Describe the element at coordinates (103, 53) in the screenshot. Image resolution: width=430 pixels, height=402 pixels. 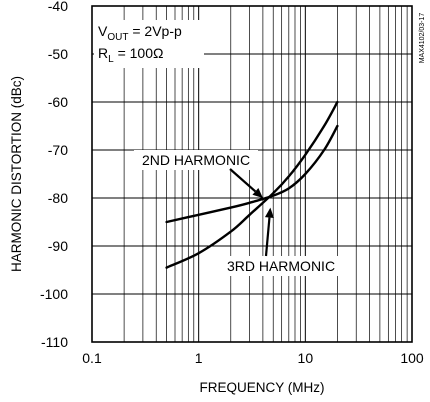
I see `rl-prefix: R` at that location.